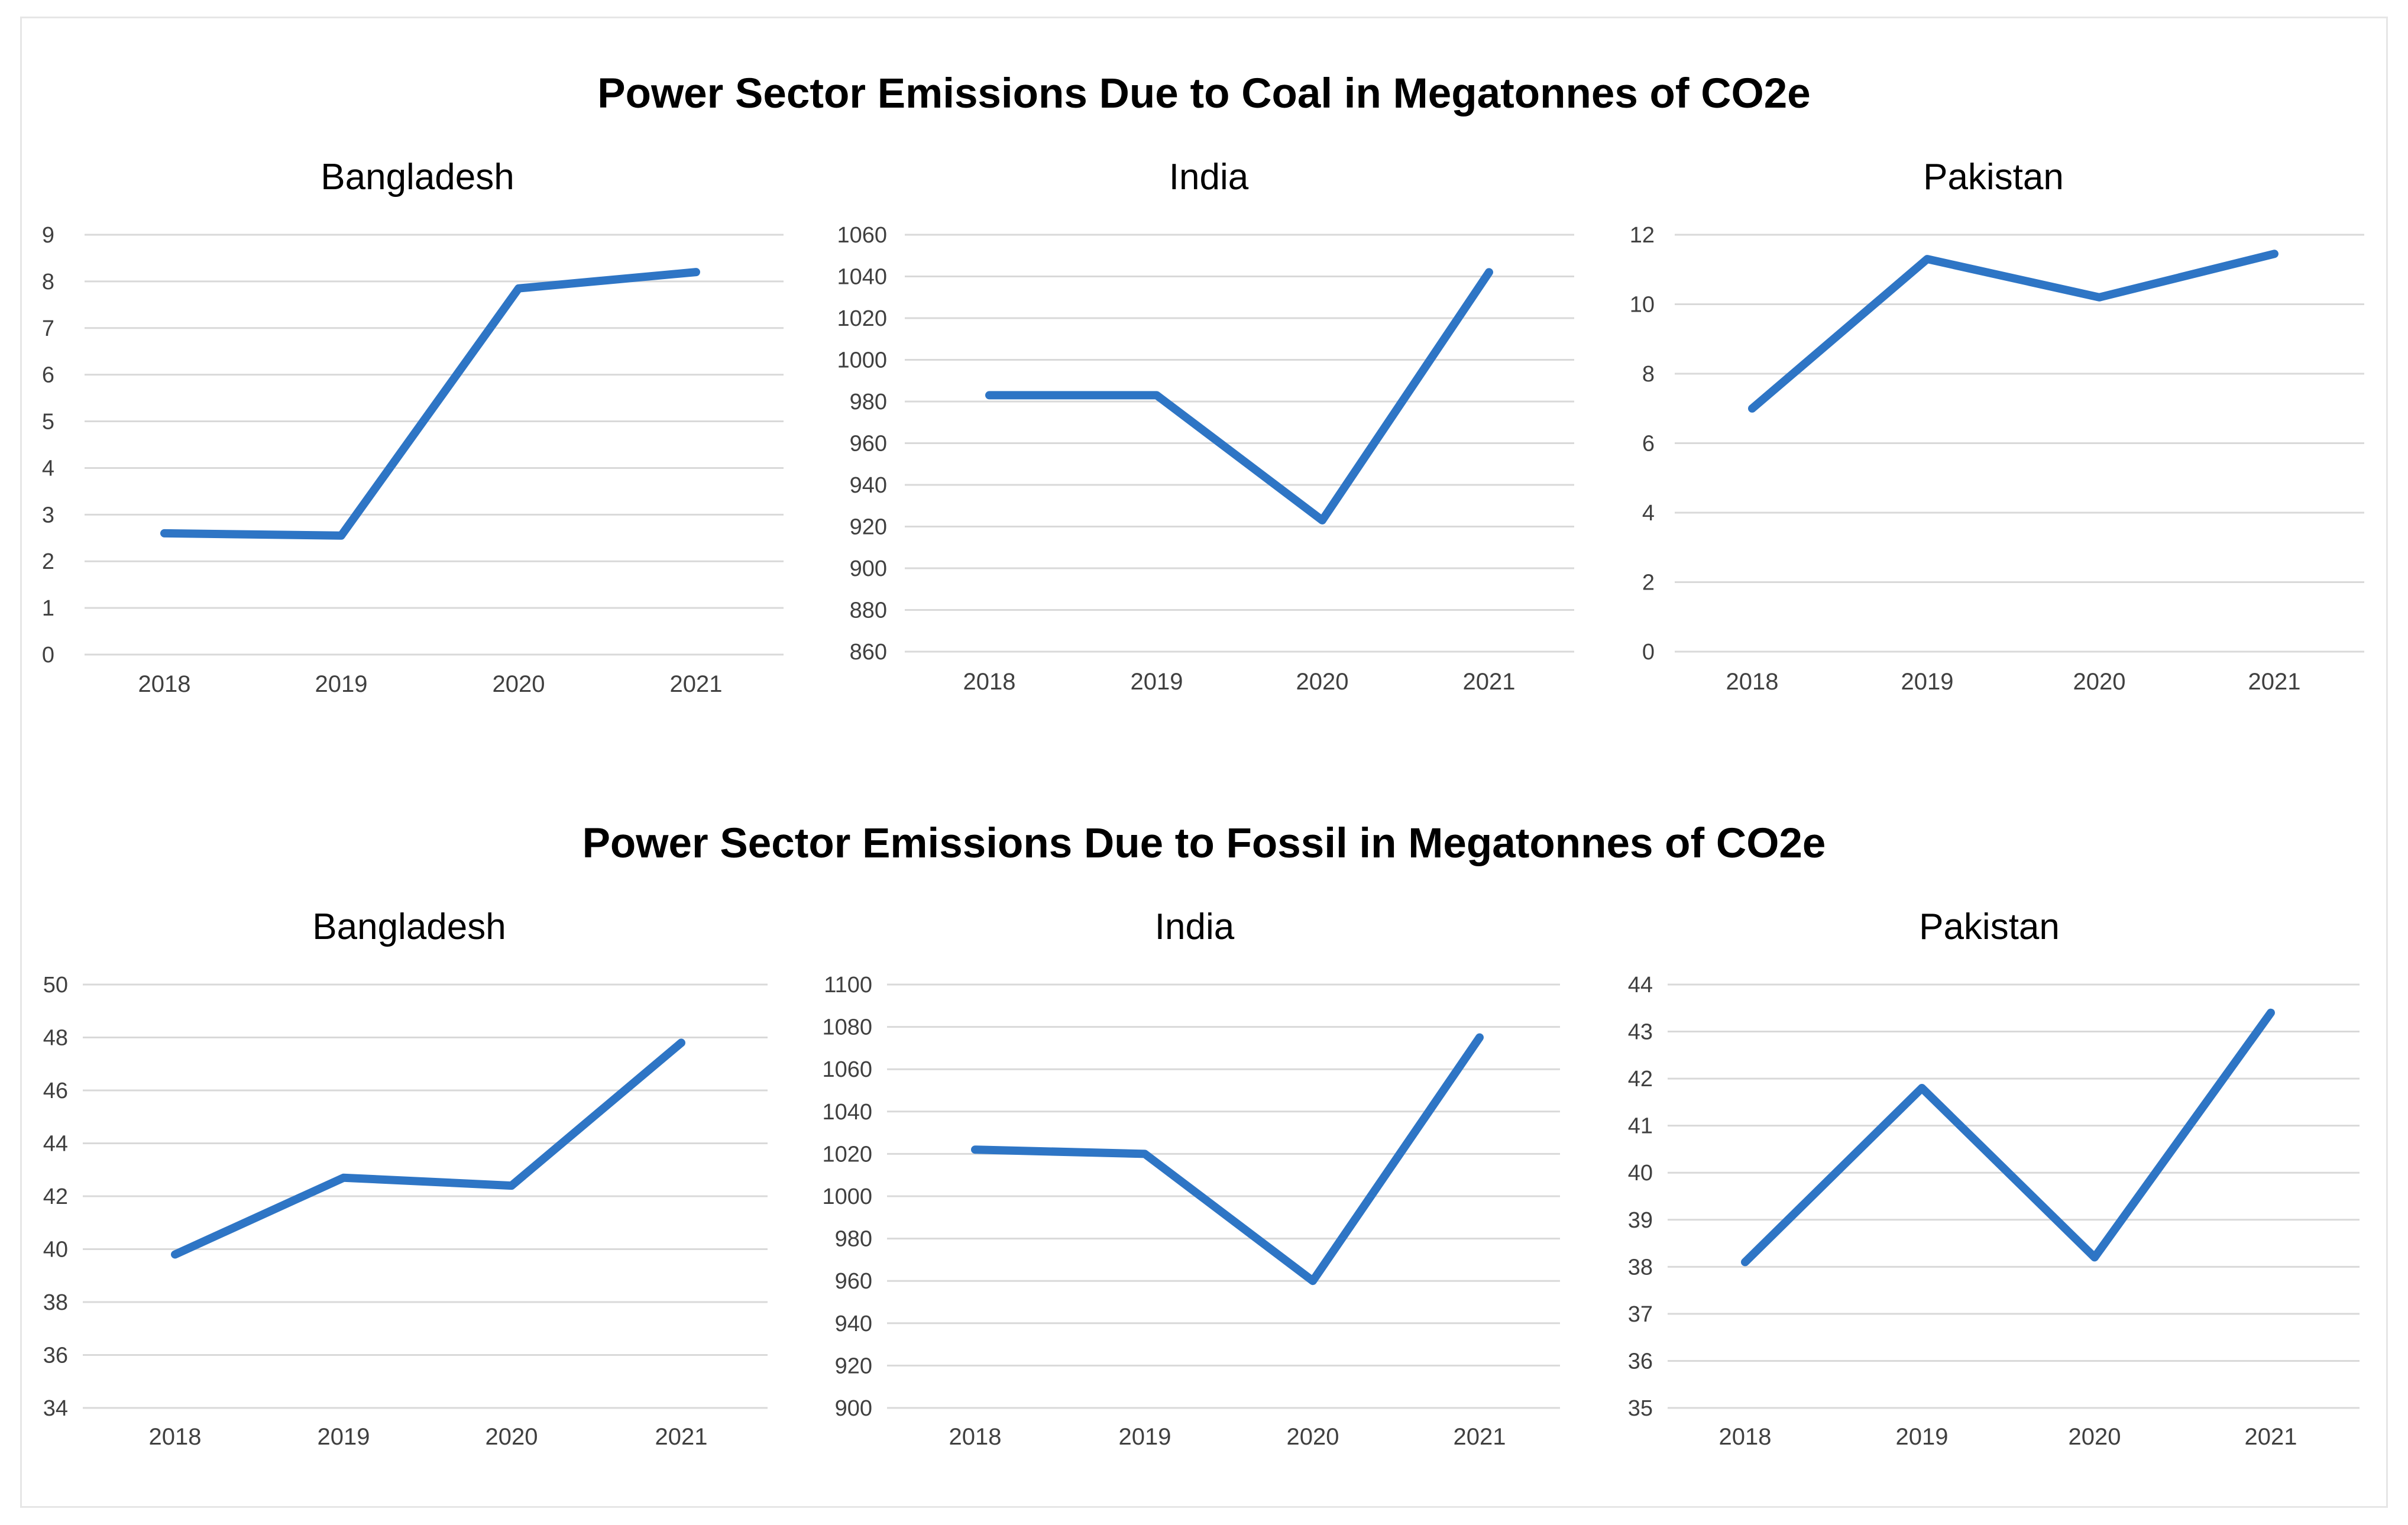  Describe the element at coordinates (1640, 1408) in the screenshot. I see `fossil-pakistan-y-tick-label: 35` at that location.